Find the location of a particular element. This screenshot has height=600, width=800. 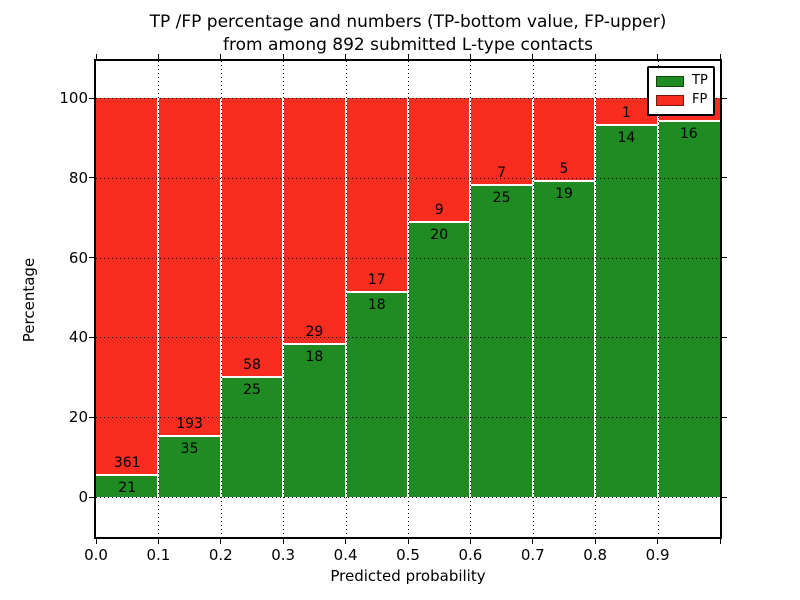

y-axis-label: Percentage is located at coordinates (29, 300).